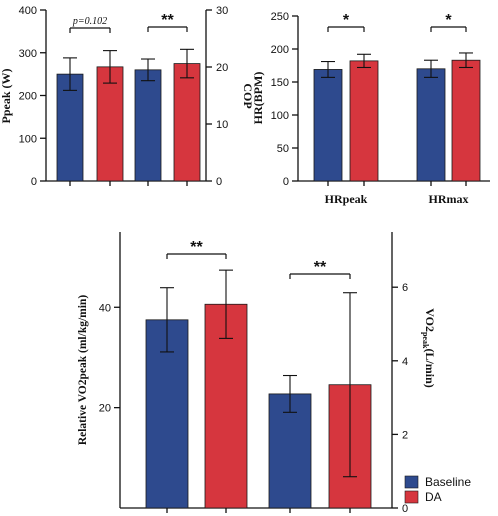 The height and width of the screenshot is (516, 498). What do you see at coordinates (405, 288) in the screenshot?
I see `vo2-right-tick-label: 6` at bounding box center [405, 288].